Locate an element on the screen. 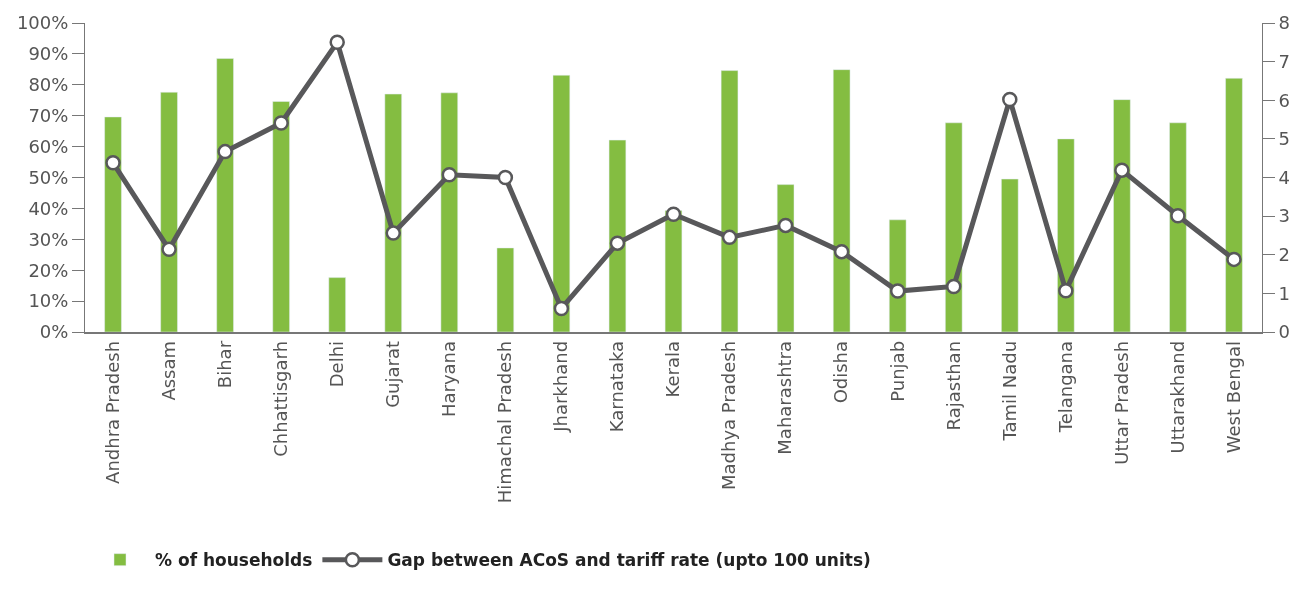 This screenshot has height=590, width=1313. y-tick-label: 50% is located at coordinates (48, 177).